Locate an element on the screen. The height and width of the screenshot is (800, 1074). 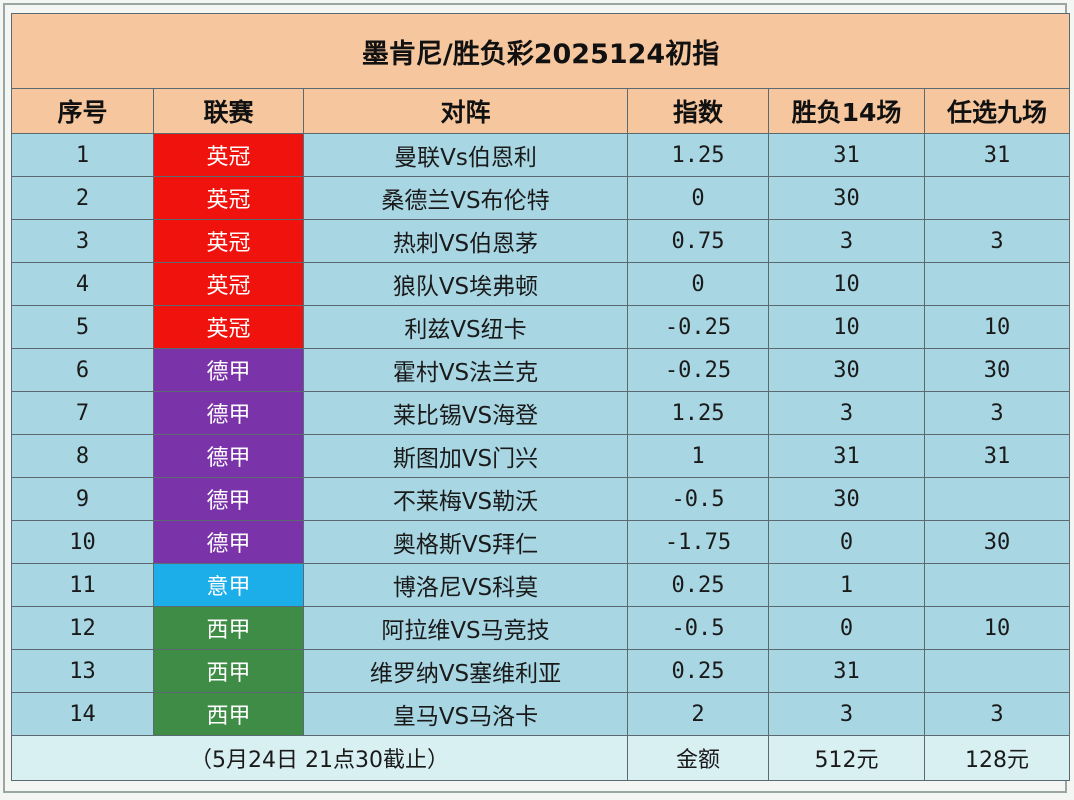
table-row: 11 意甲 博洛尼VS科莫 0.25 1 is located at coordinates (541, 585).